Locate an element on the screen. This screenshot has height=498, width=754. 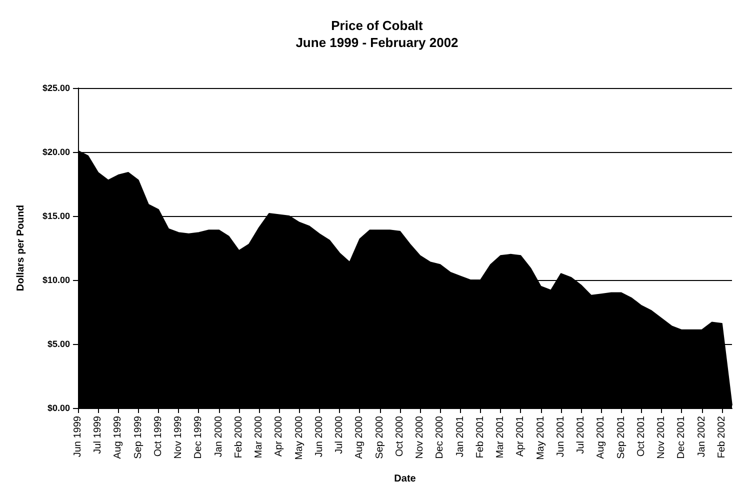
x-tick-label: Dec 2000 is located at coordinates (440, 437).